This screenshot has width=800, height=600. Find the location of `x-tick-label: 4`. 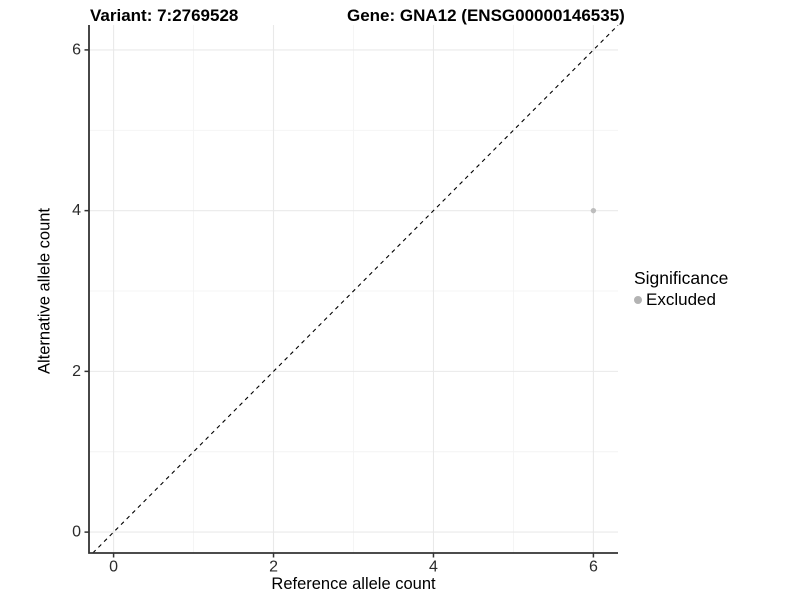

x-tick-label: 4 is located at coordinates (433, 566).